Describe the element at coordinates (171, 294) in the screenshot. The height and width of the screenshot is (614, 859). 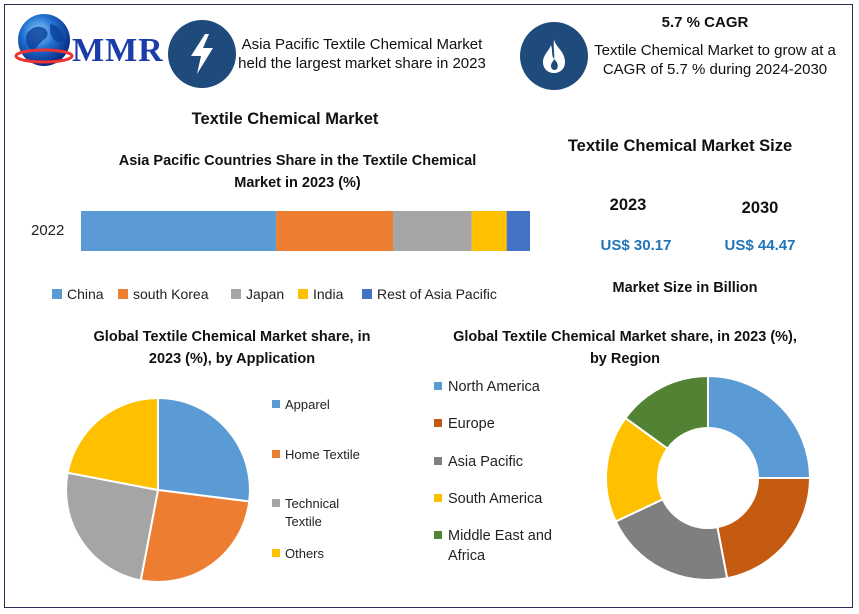
I see `legend-label: south Korea` at that location.